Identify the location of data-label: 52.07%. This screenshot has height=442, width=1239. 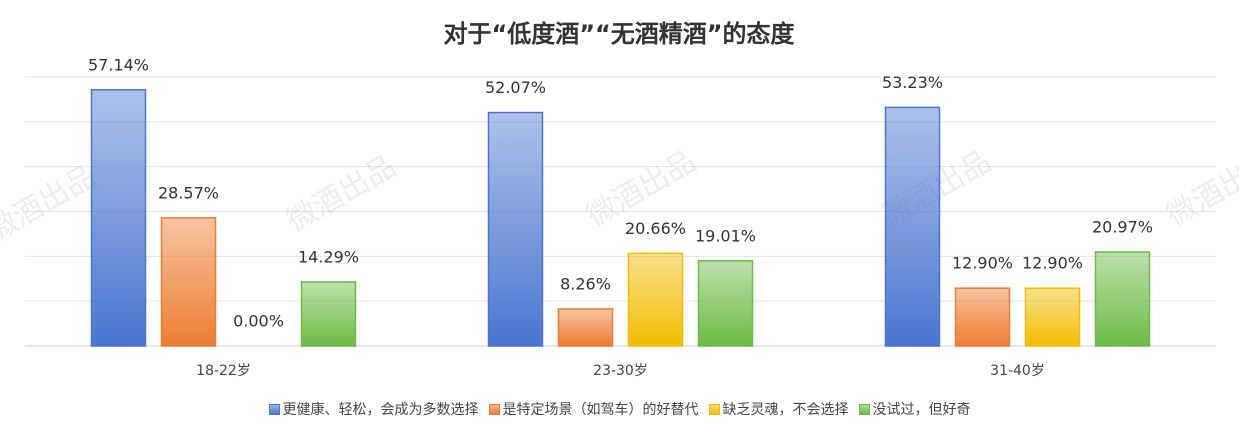
(515, 87).